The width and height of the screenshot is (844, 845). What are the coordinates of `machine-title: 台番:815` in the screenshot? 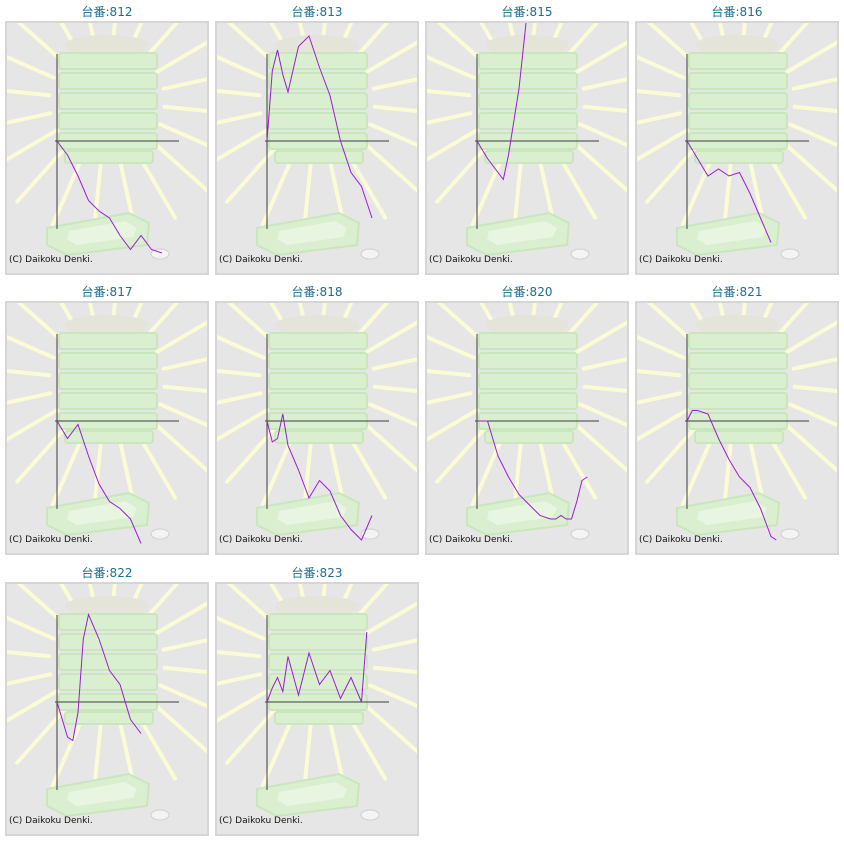 It's located at (527, 12).